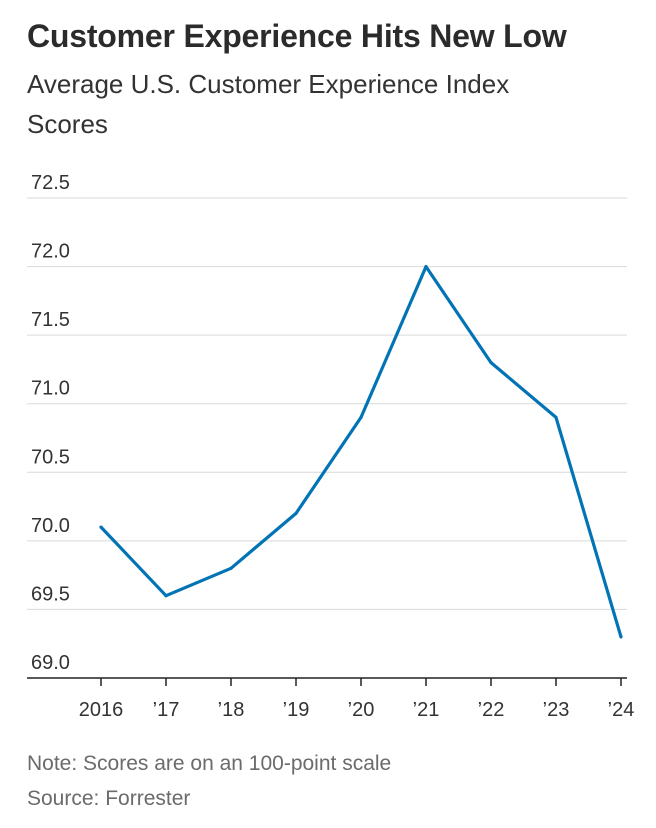  I want to click on x-tick-label: ’19, so click(296, 710).